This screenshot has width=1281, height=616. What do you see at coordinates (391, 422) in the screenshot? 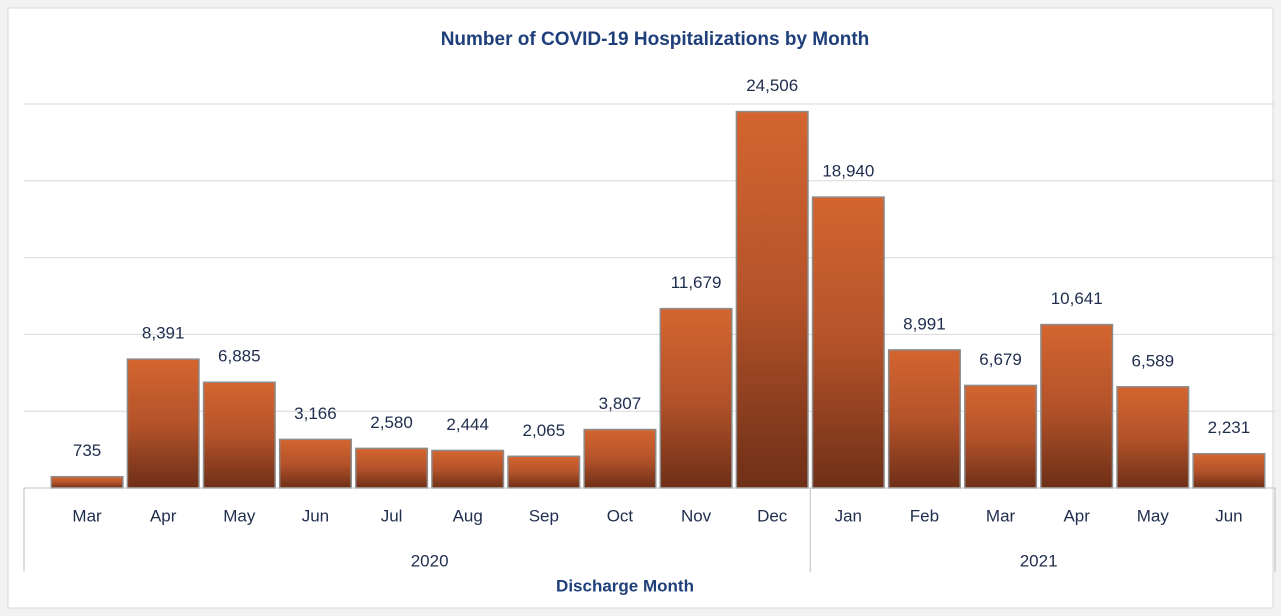
I see `data-label: 2,580` at bounding box center [391, 422].